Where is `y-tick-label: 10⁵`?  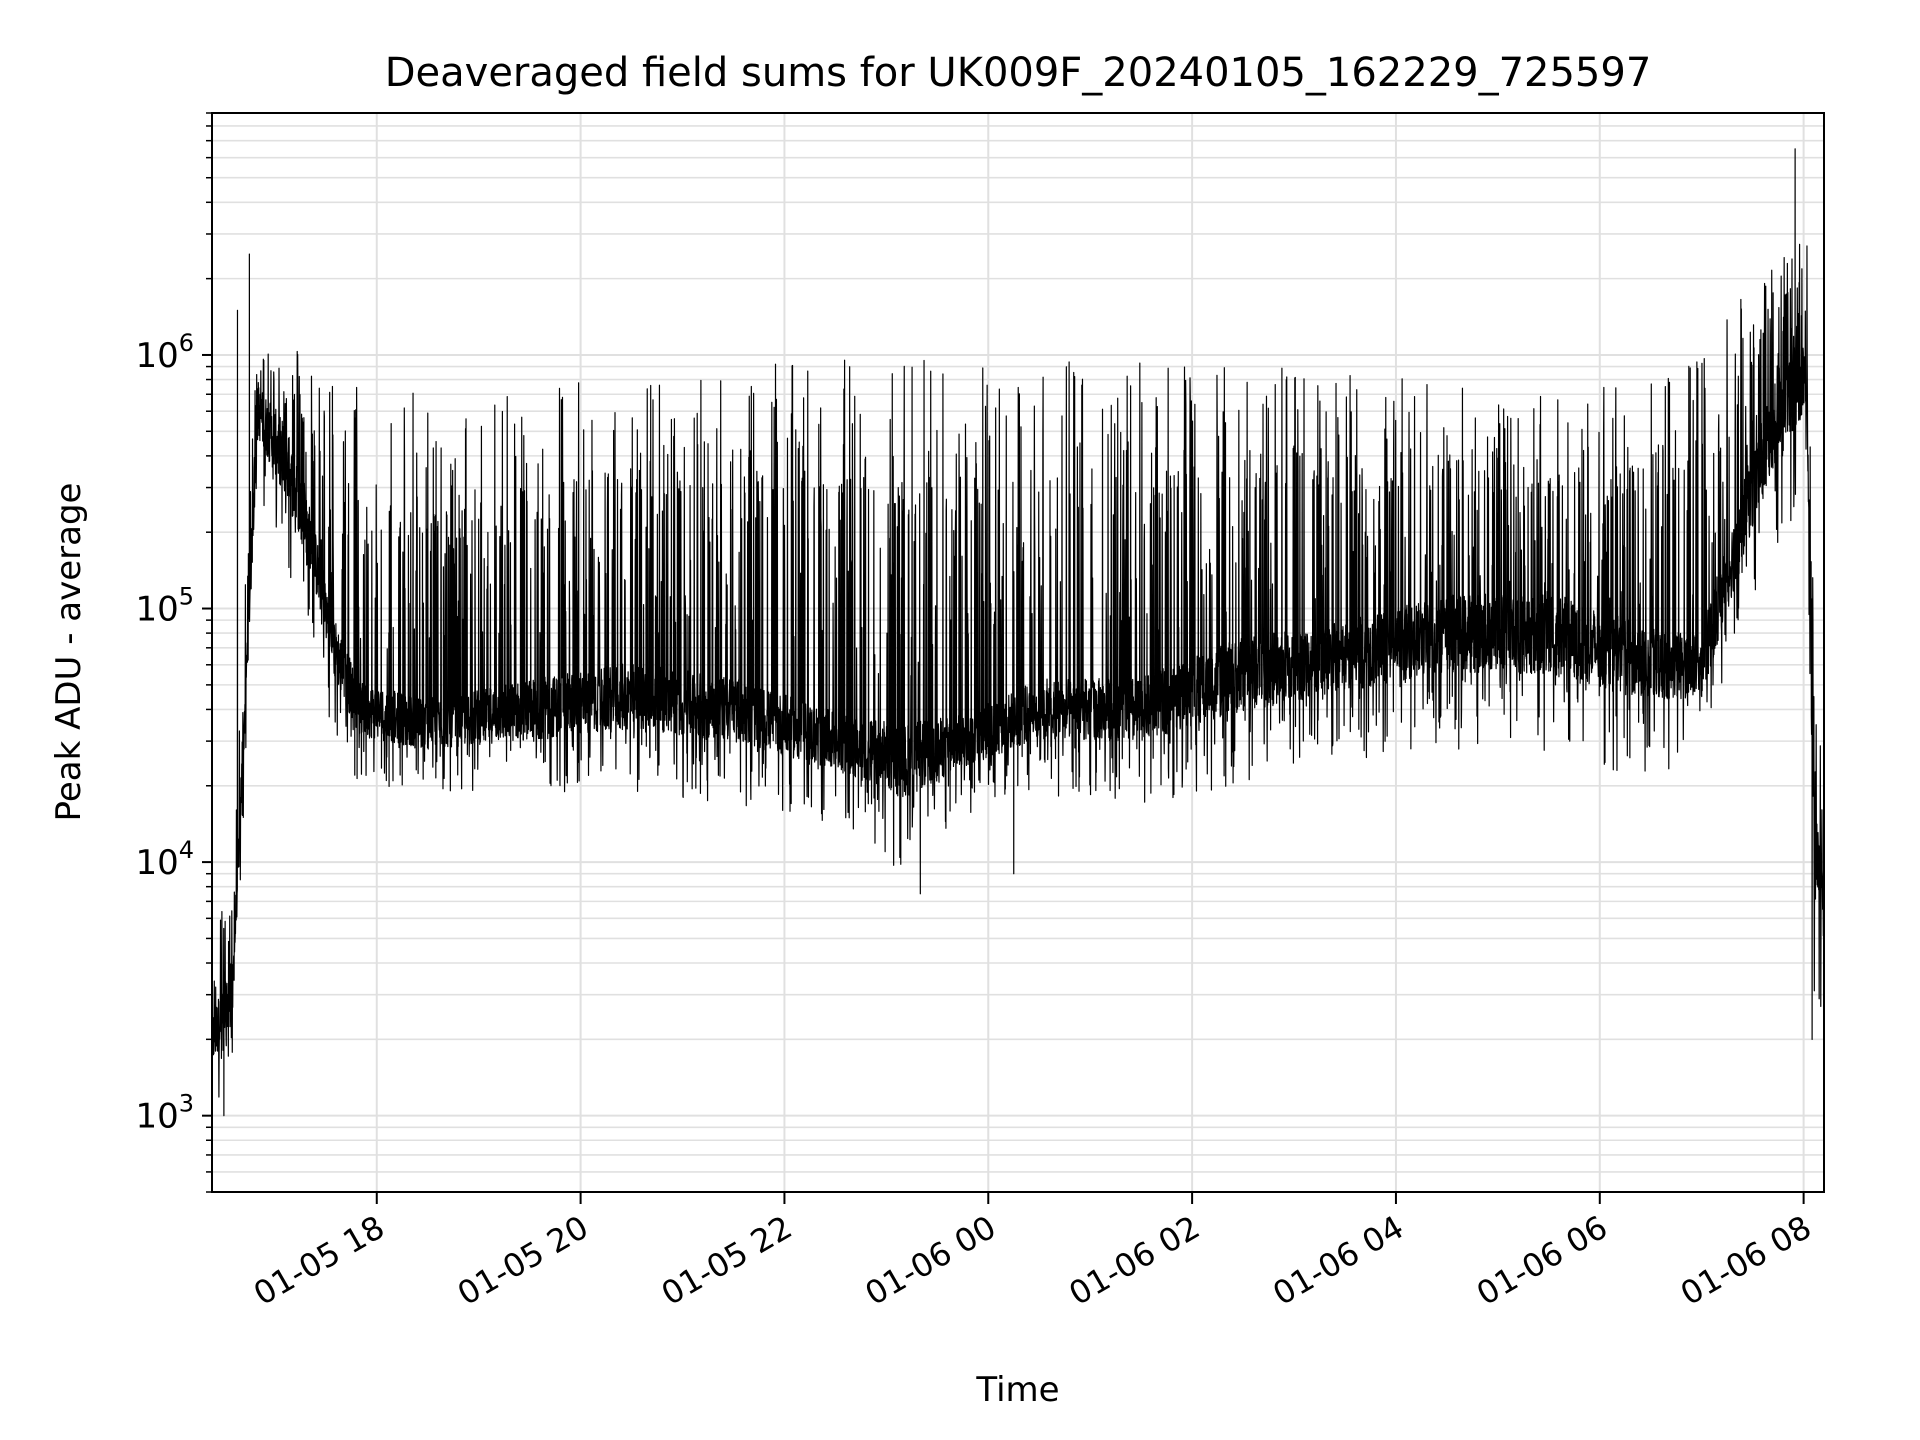
y-tick-label: 10⁵ is located at coordinates (164, 606).